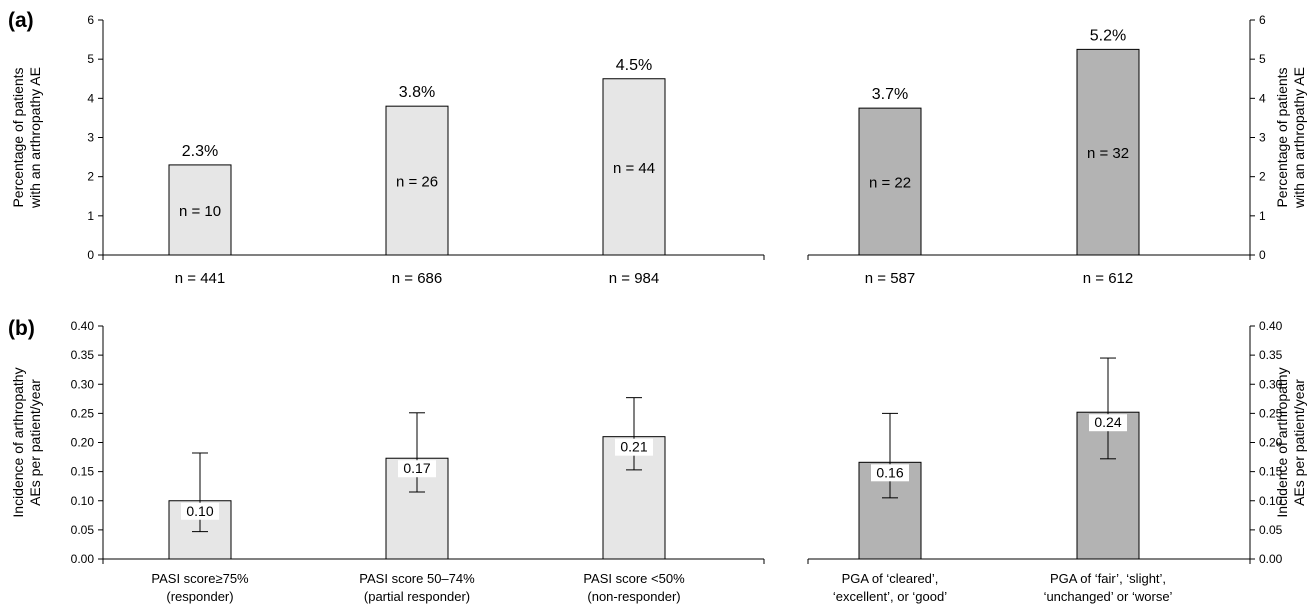 Image resolution: width=1309 pixels, height=606 pixels. I want to click on category-label-line1: PASI score <50%, so click(634, 578).